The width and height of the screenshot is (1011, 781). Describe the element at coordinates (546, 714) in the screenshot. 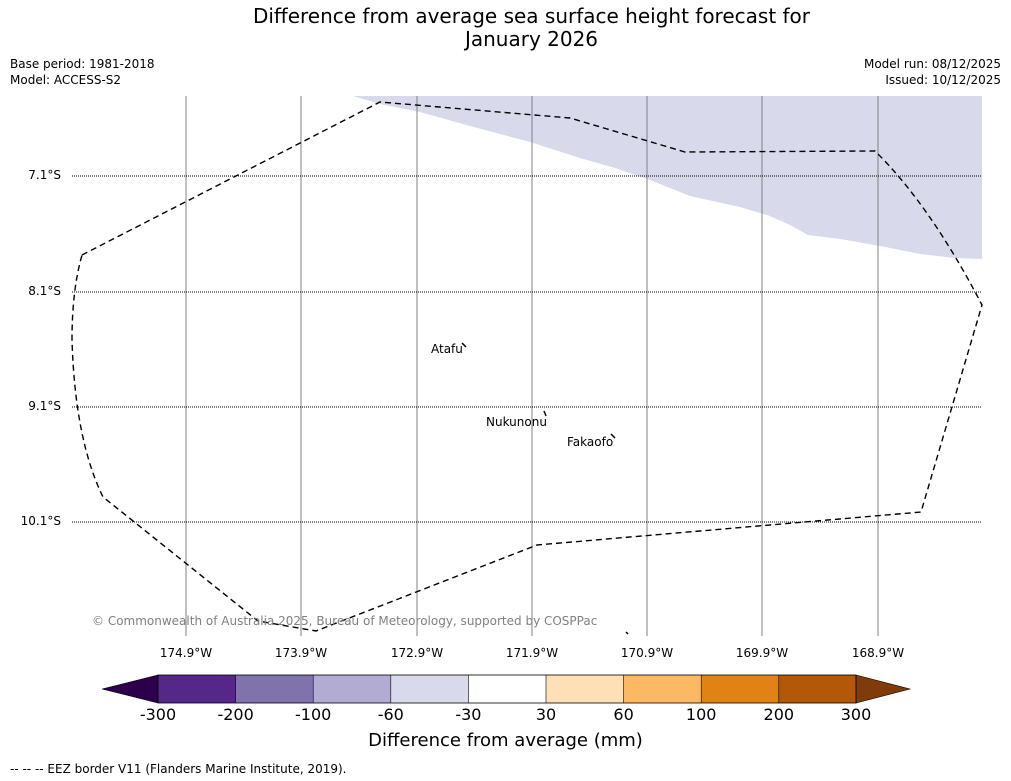

I see `colorbar-tick: 30` at that location.